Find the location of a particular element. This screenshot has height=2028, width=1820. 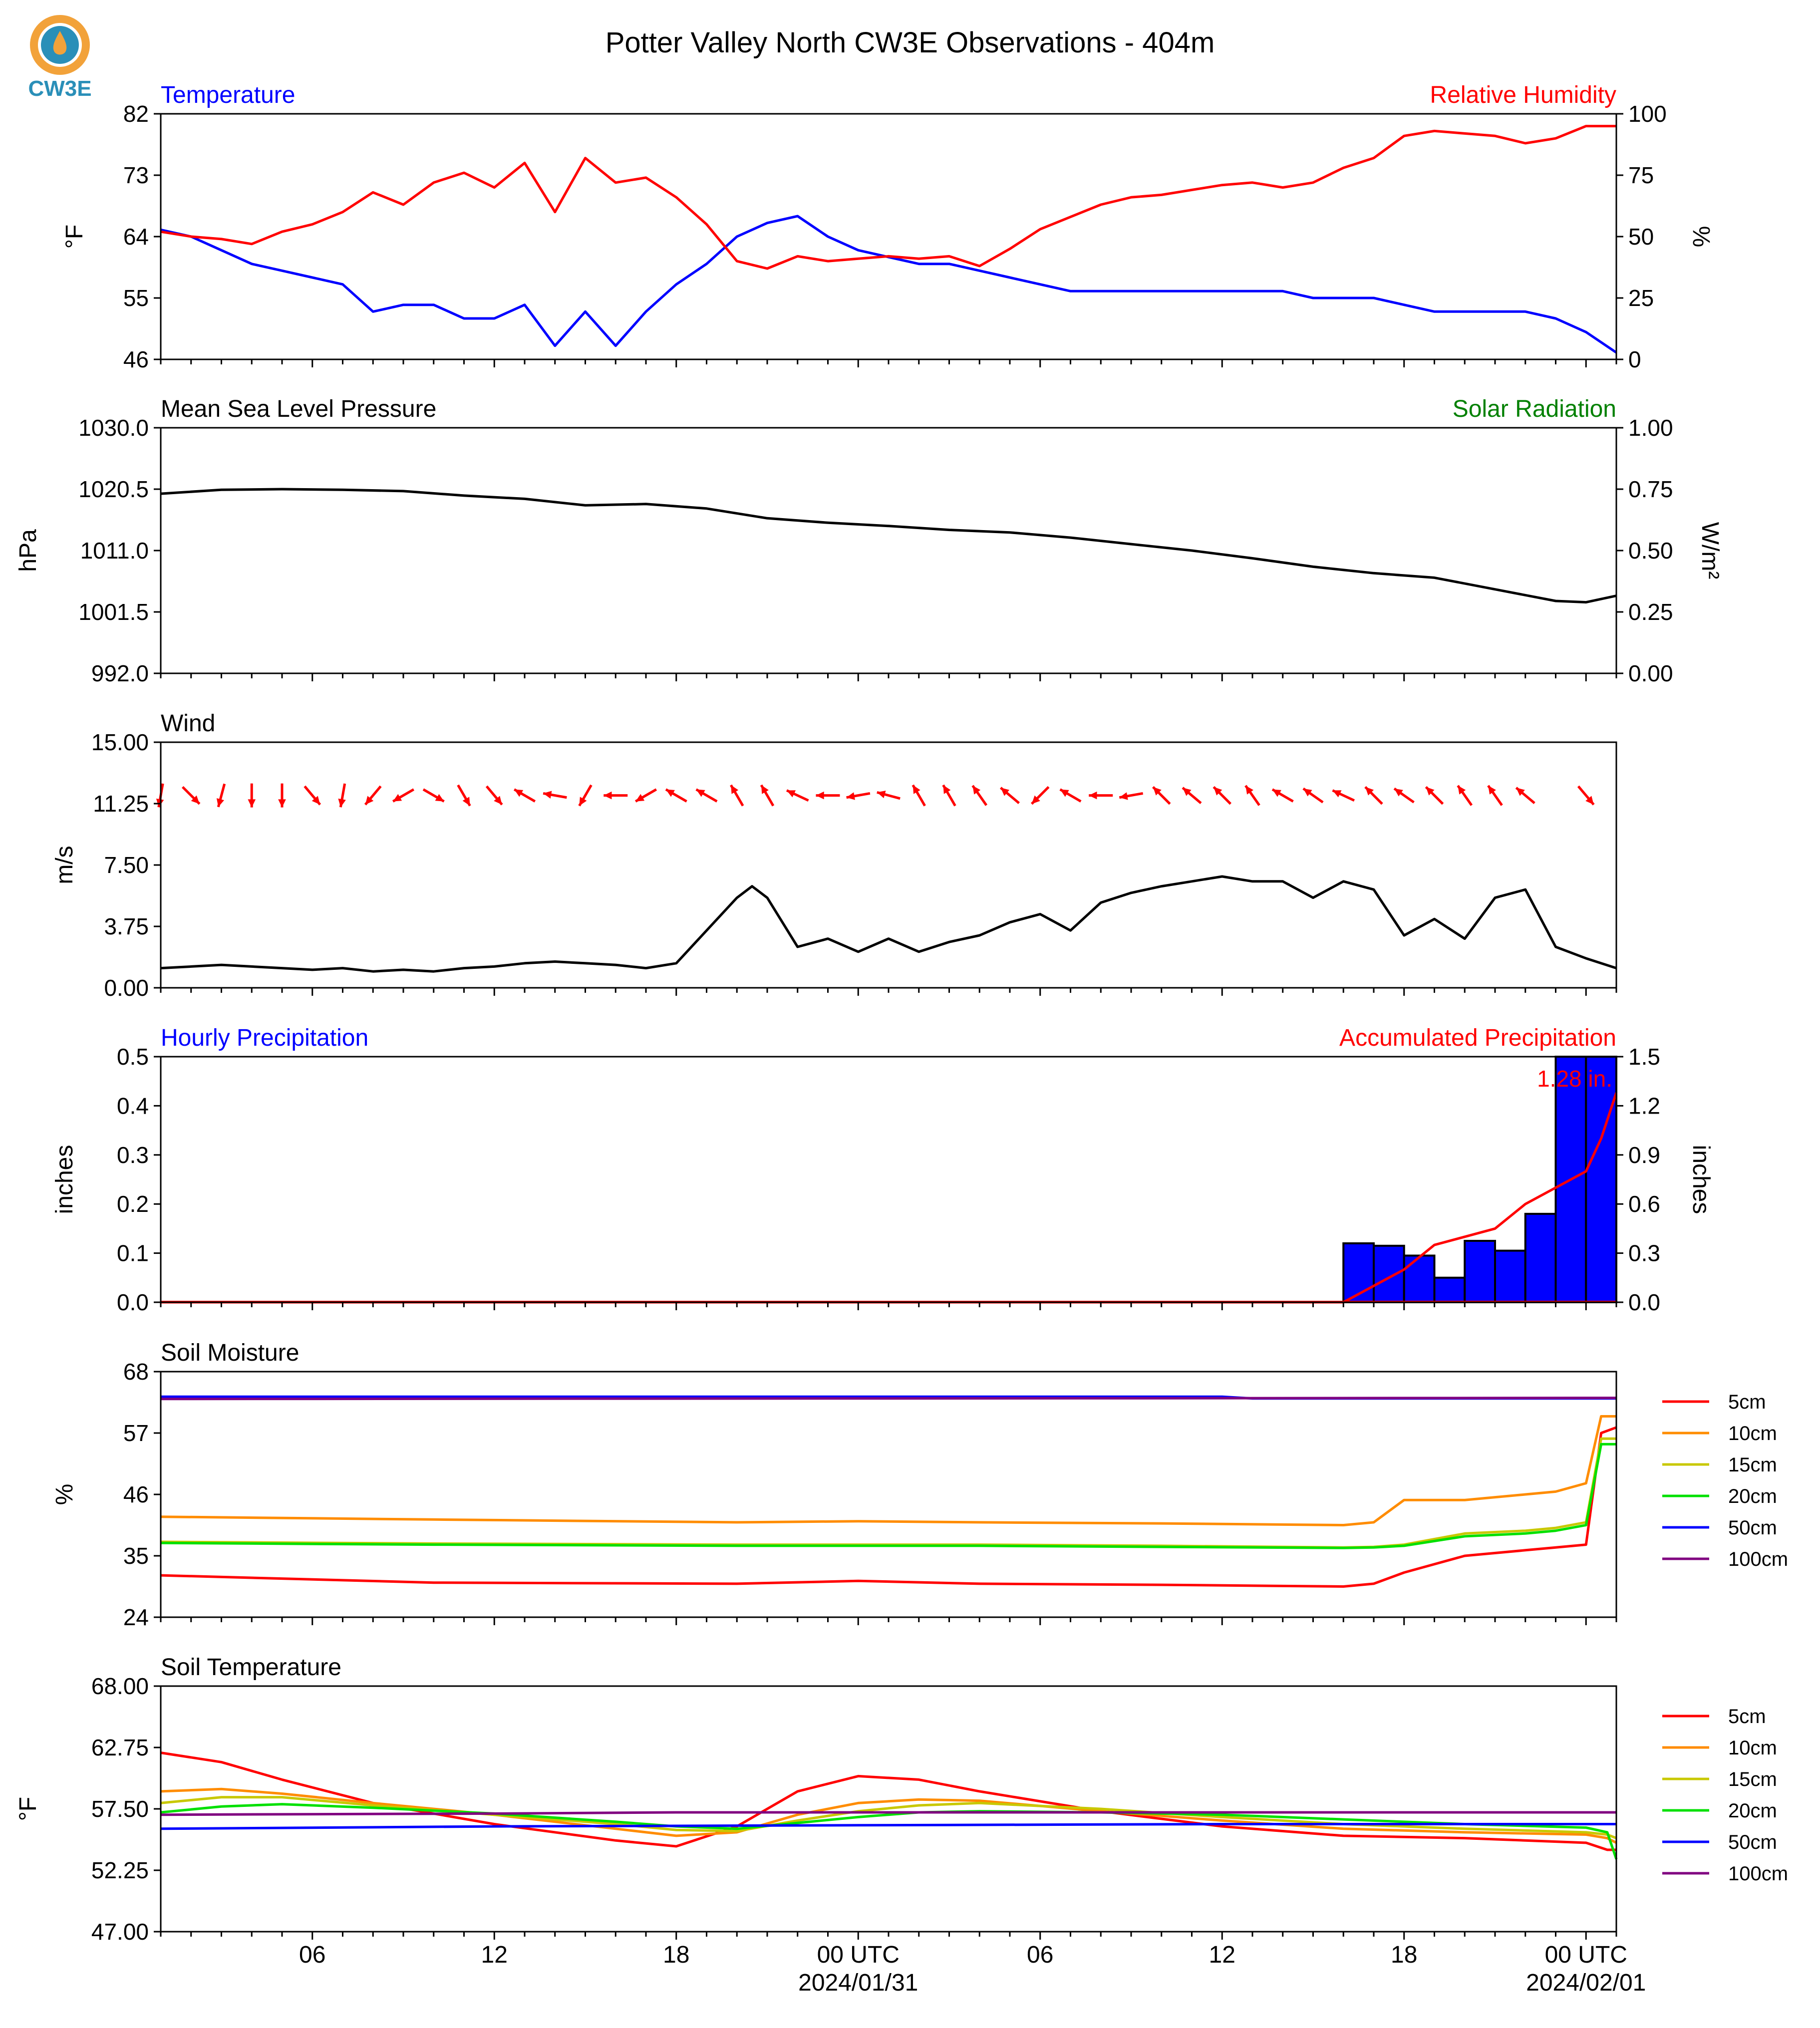

y-tick-label: 7.50 is located at coordinates (126, 865).